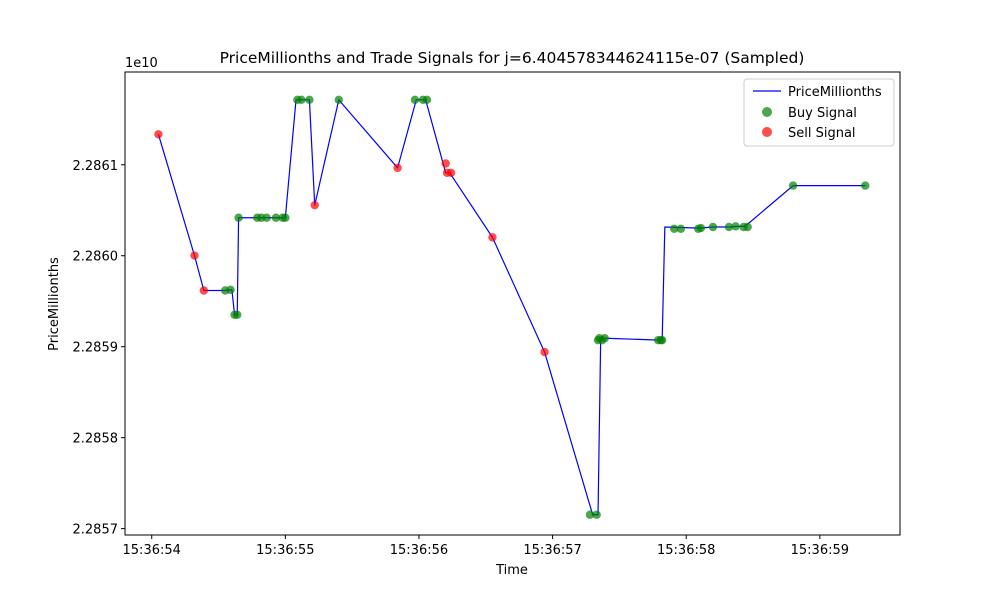 The width and height of the screenshot is (1000, 604). Describe the element at coordinates (767, 132) in the screenshot. I see `legend-sell-swatch` at that location.